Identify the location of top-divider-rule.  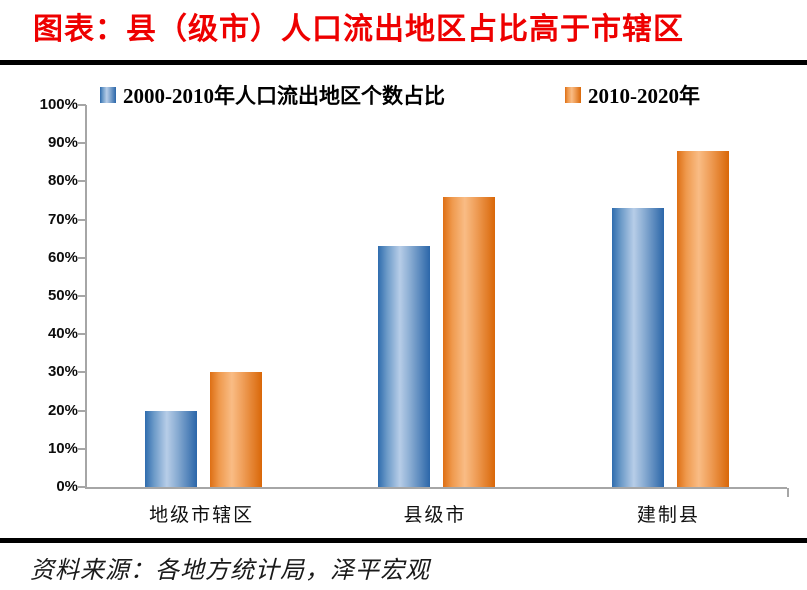
(403, 62).